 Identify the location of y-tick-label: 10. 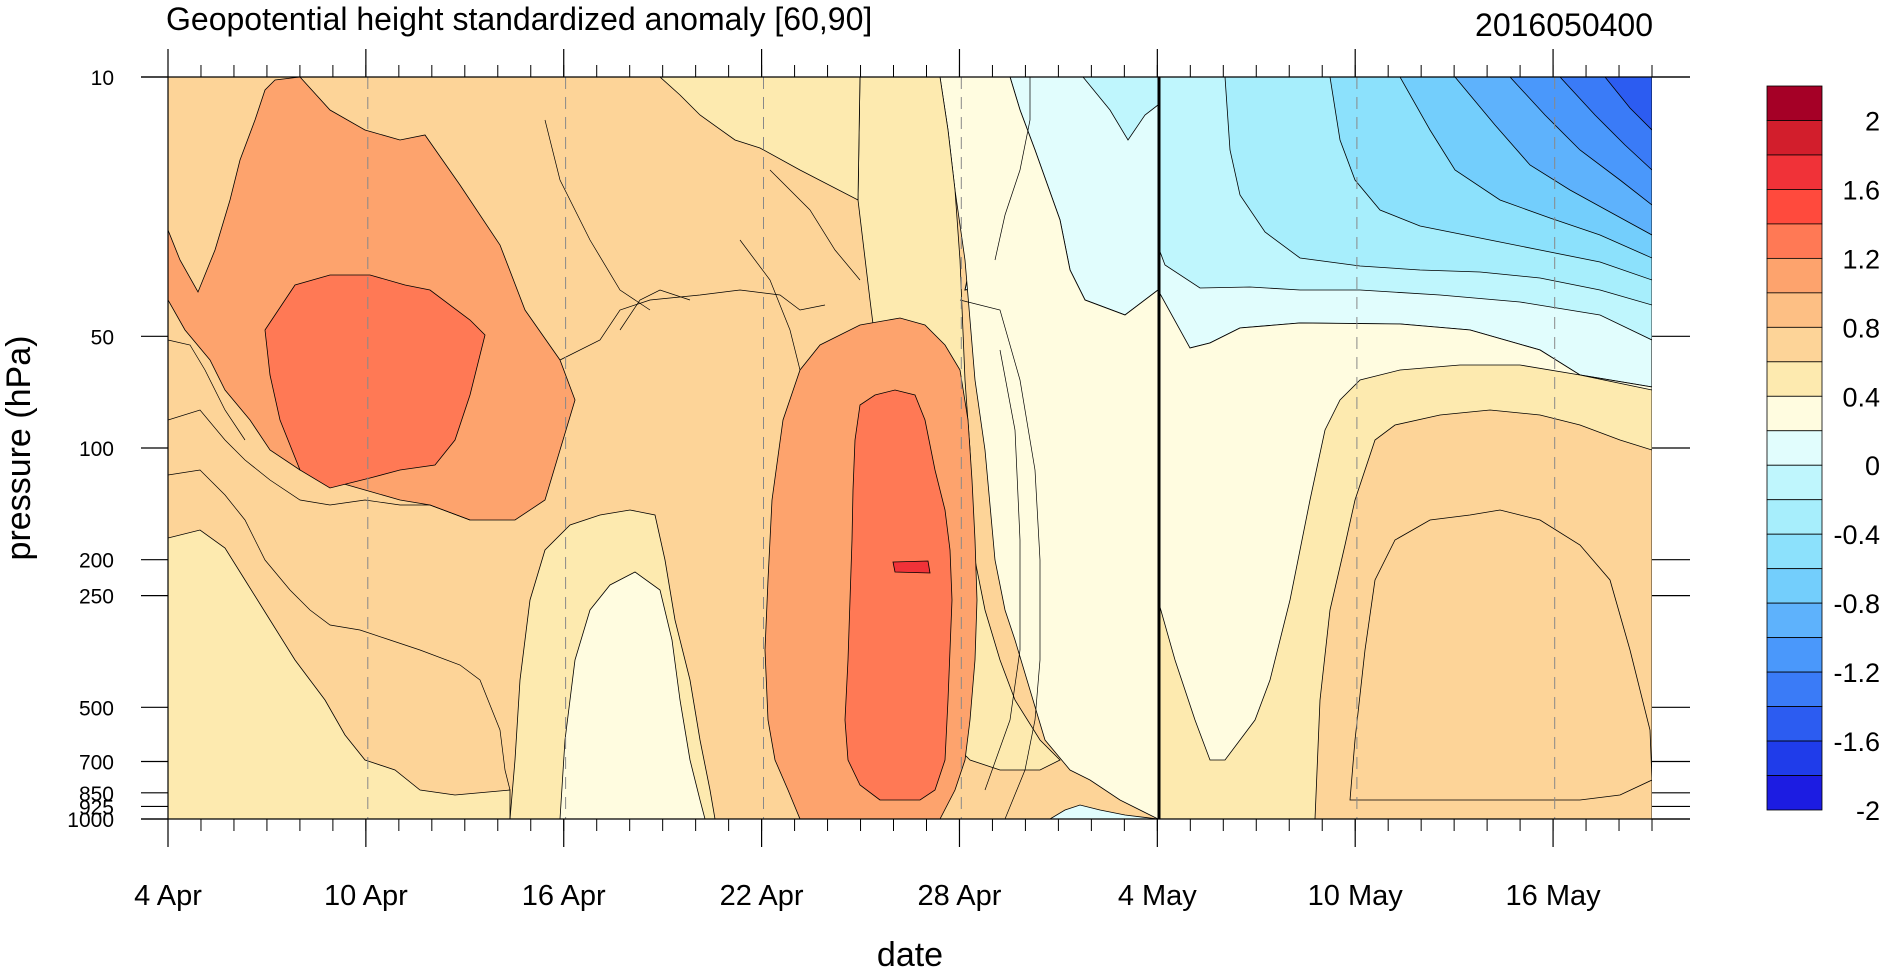
(102, 78).